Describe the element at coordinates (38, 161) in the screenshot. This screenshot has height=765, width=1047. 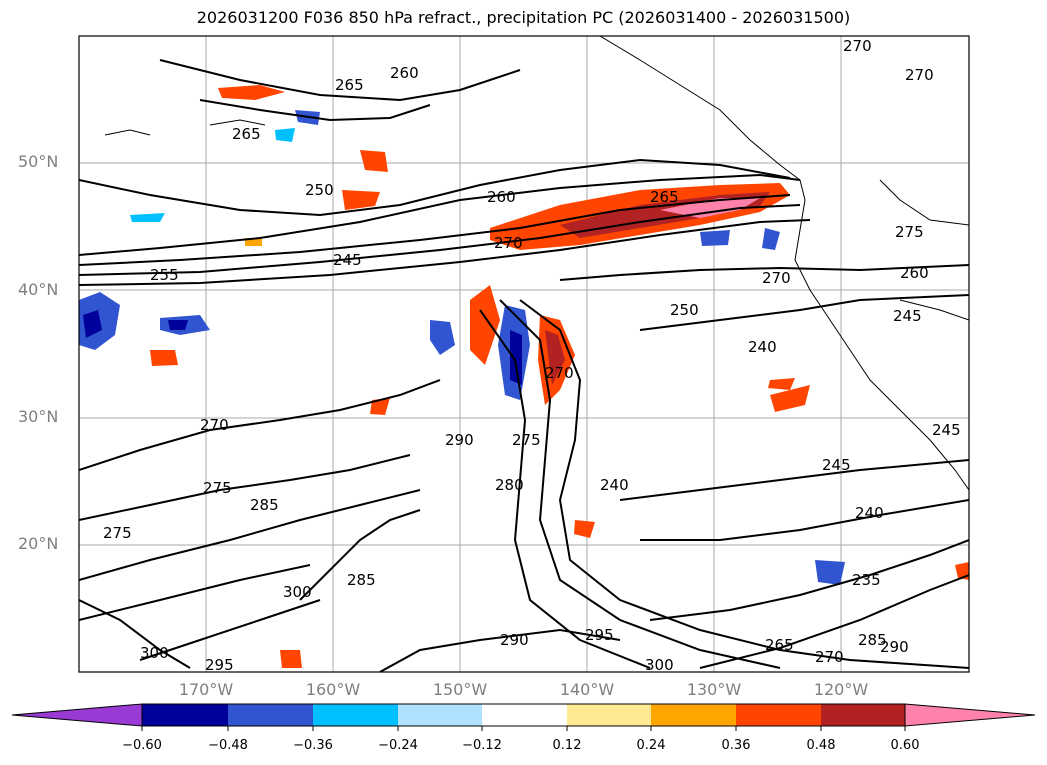
I see `lat-label: 50°N` at that location.